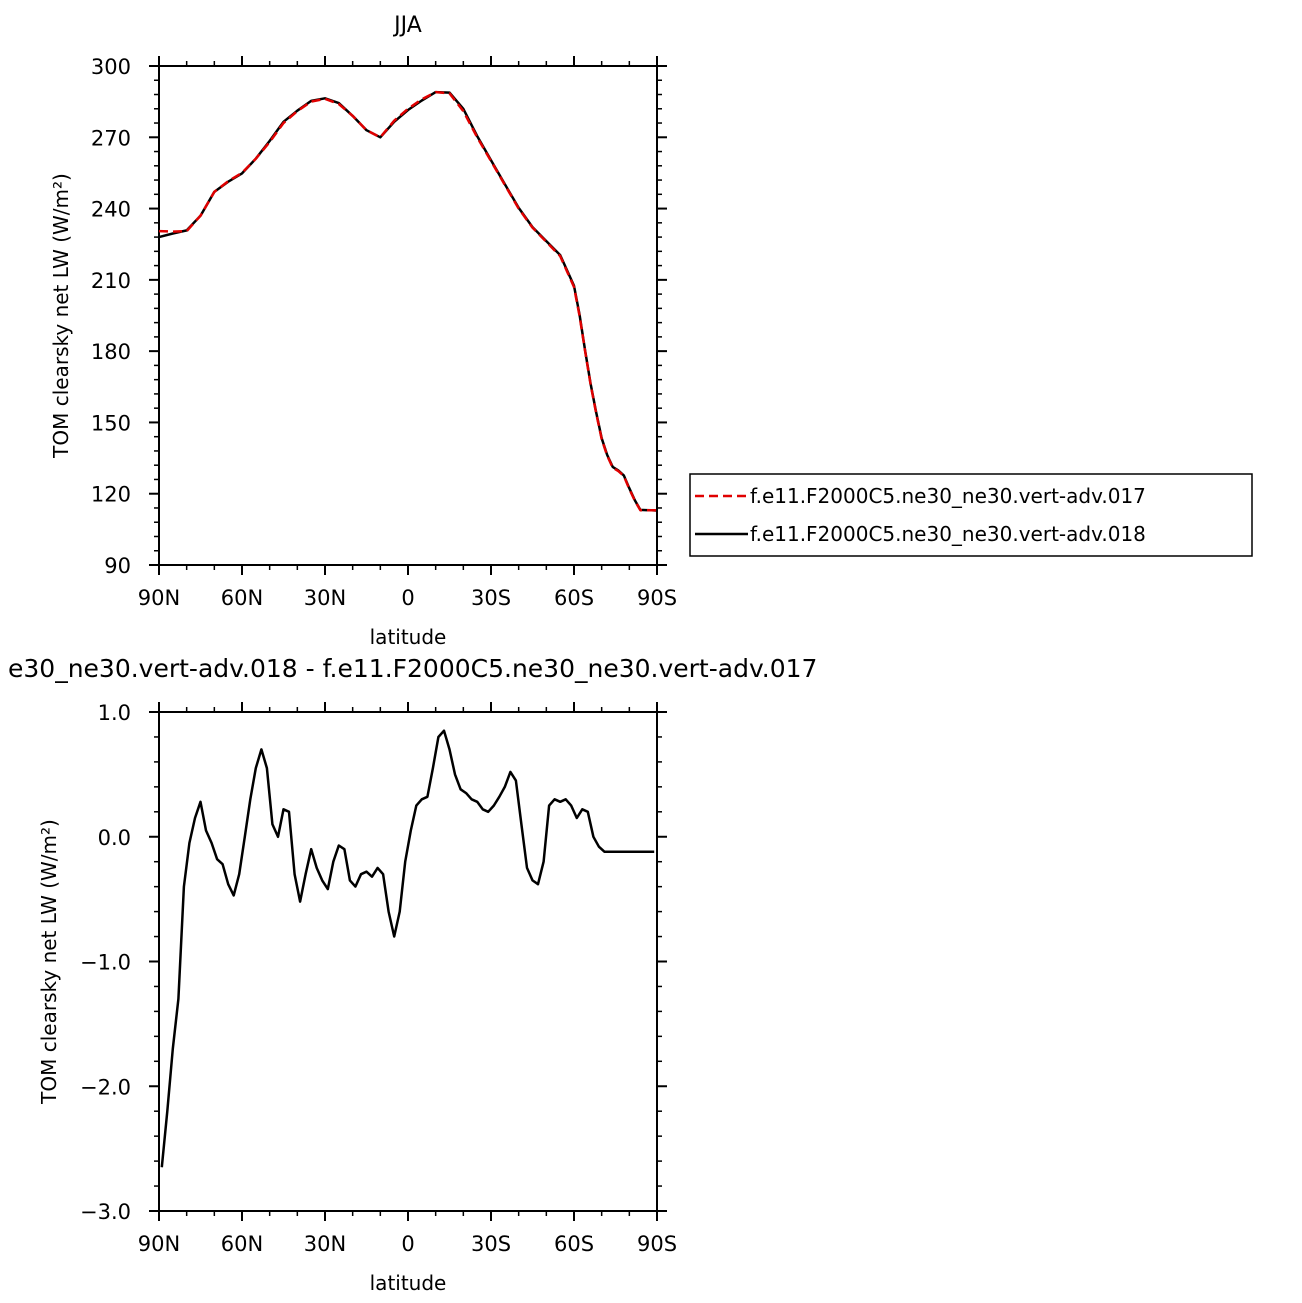 This screenshot has width=1302, height=1303. I want to click on y-tick-label: 120, so click(111, 495).